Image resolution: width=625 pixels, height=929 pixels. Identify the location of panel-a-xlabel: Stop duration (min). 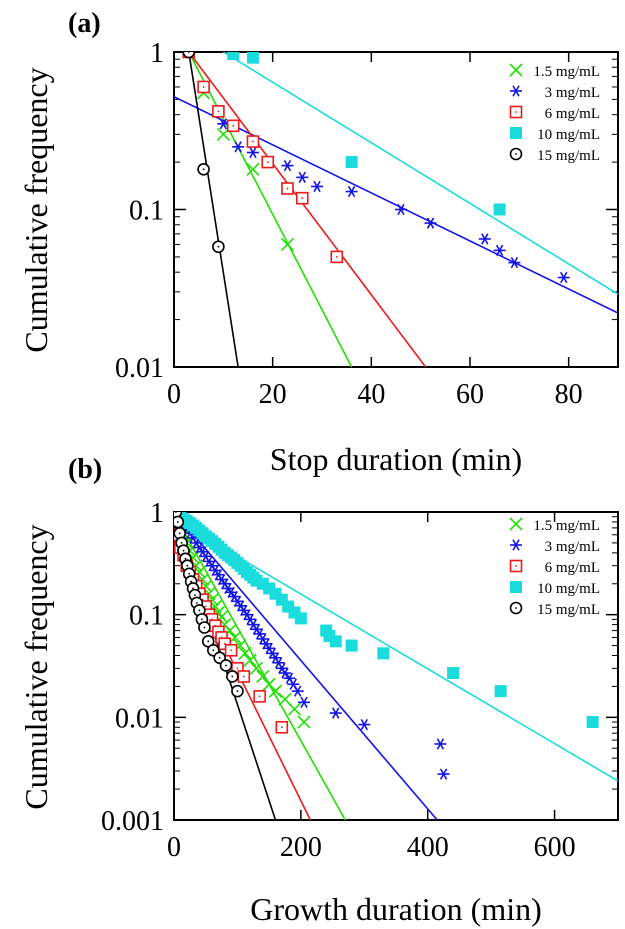
(396, 459).